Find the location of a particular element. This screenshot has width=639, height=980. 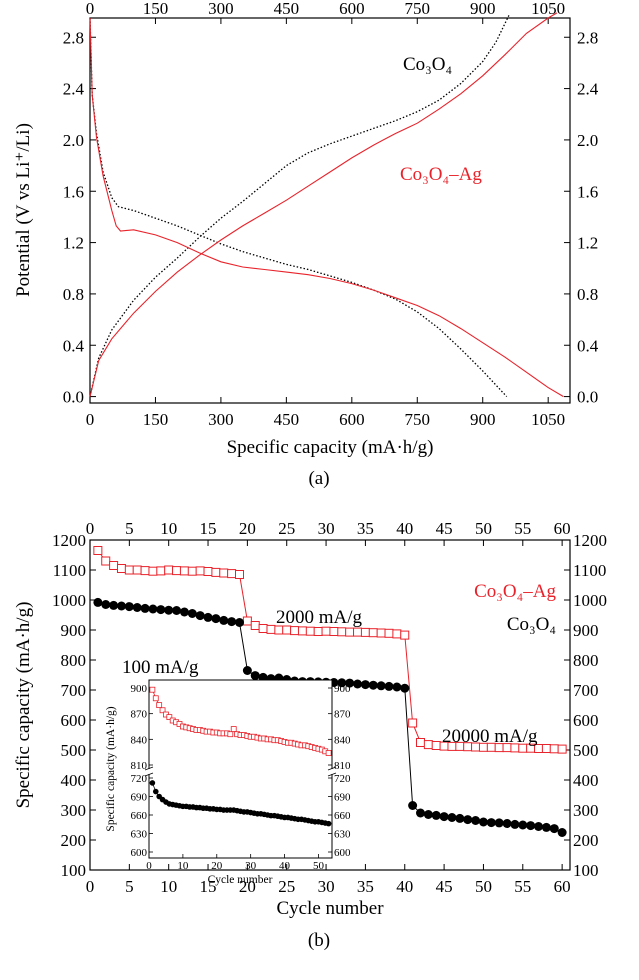

panel-a-xtick-label-bottom: 150 is located at coordinates (156, 419).